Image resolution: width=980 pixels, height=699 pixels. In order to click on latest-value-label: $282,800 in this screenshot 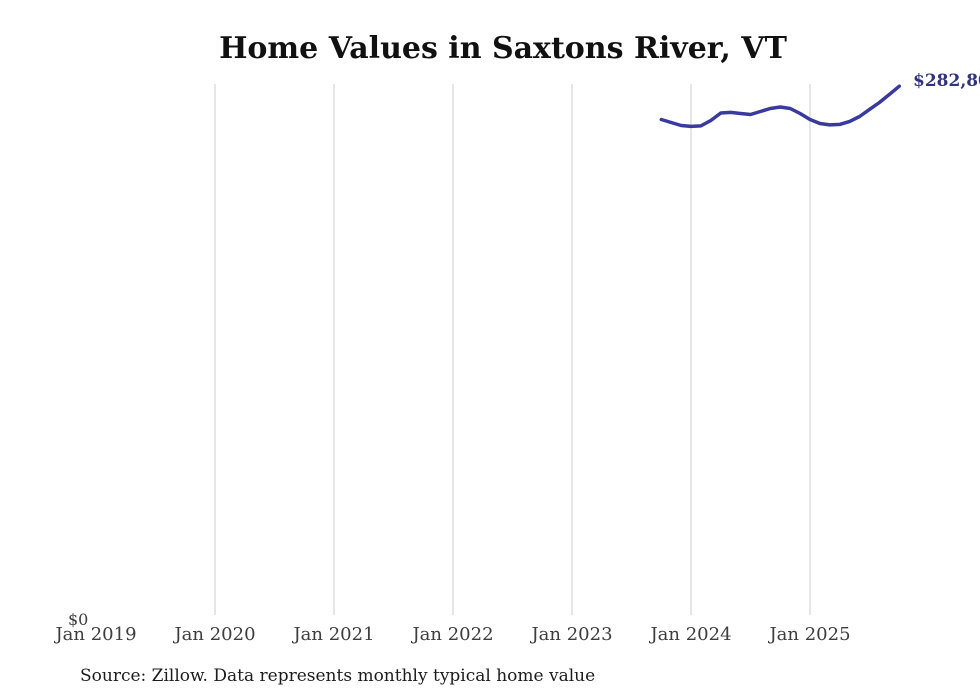, I will do `click(946, 81)`.